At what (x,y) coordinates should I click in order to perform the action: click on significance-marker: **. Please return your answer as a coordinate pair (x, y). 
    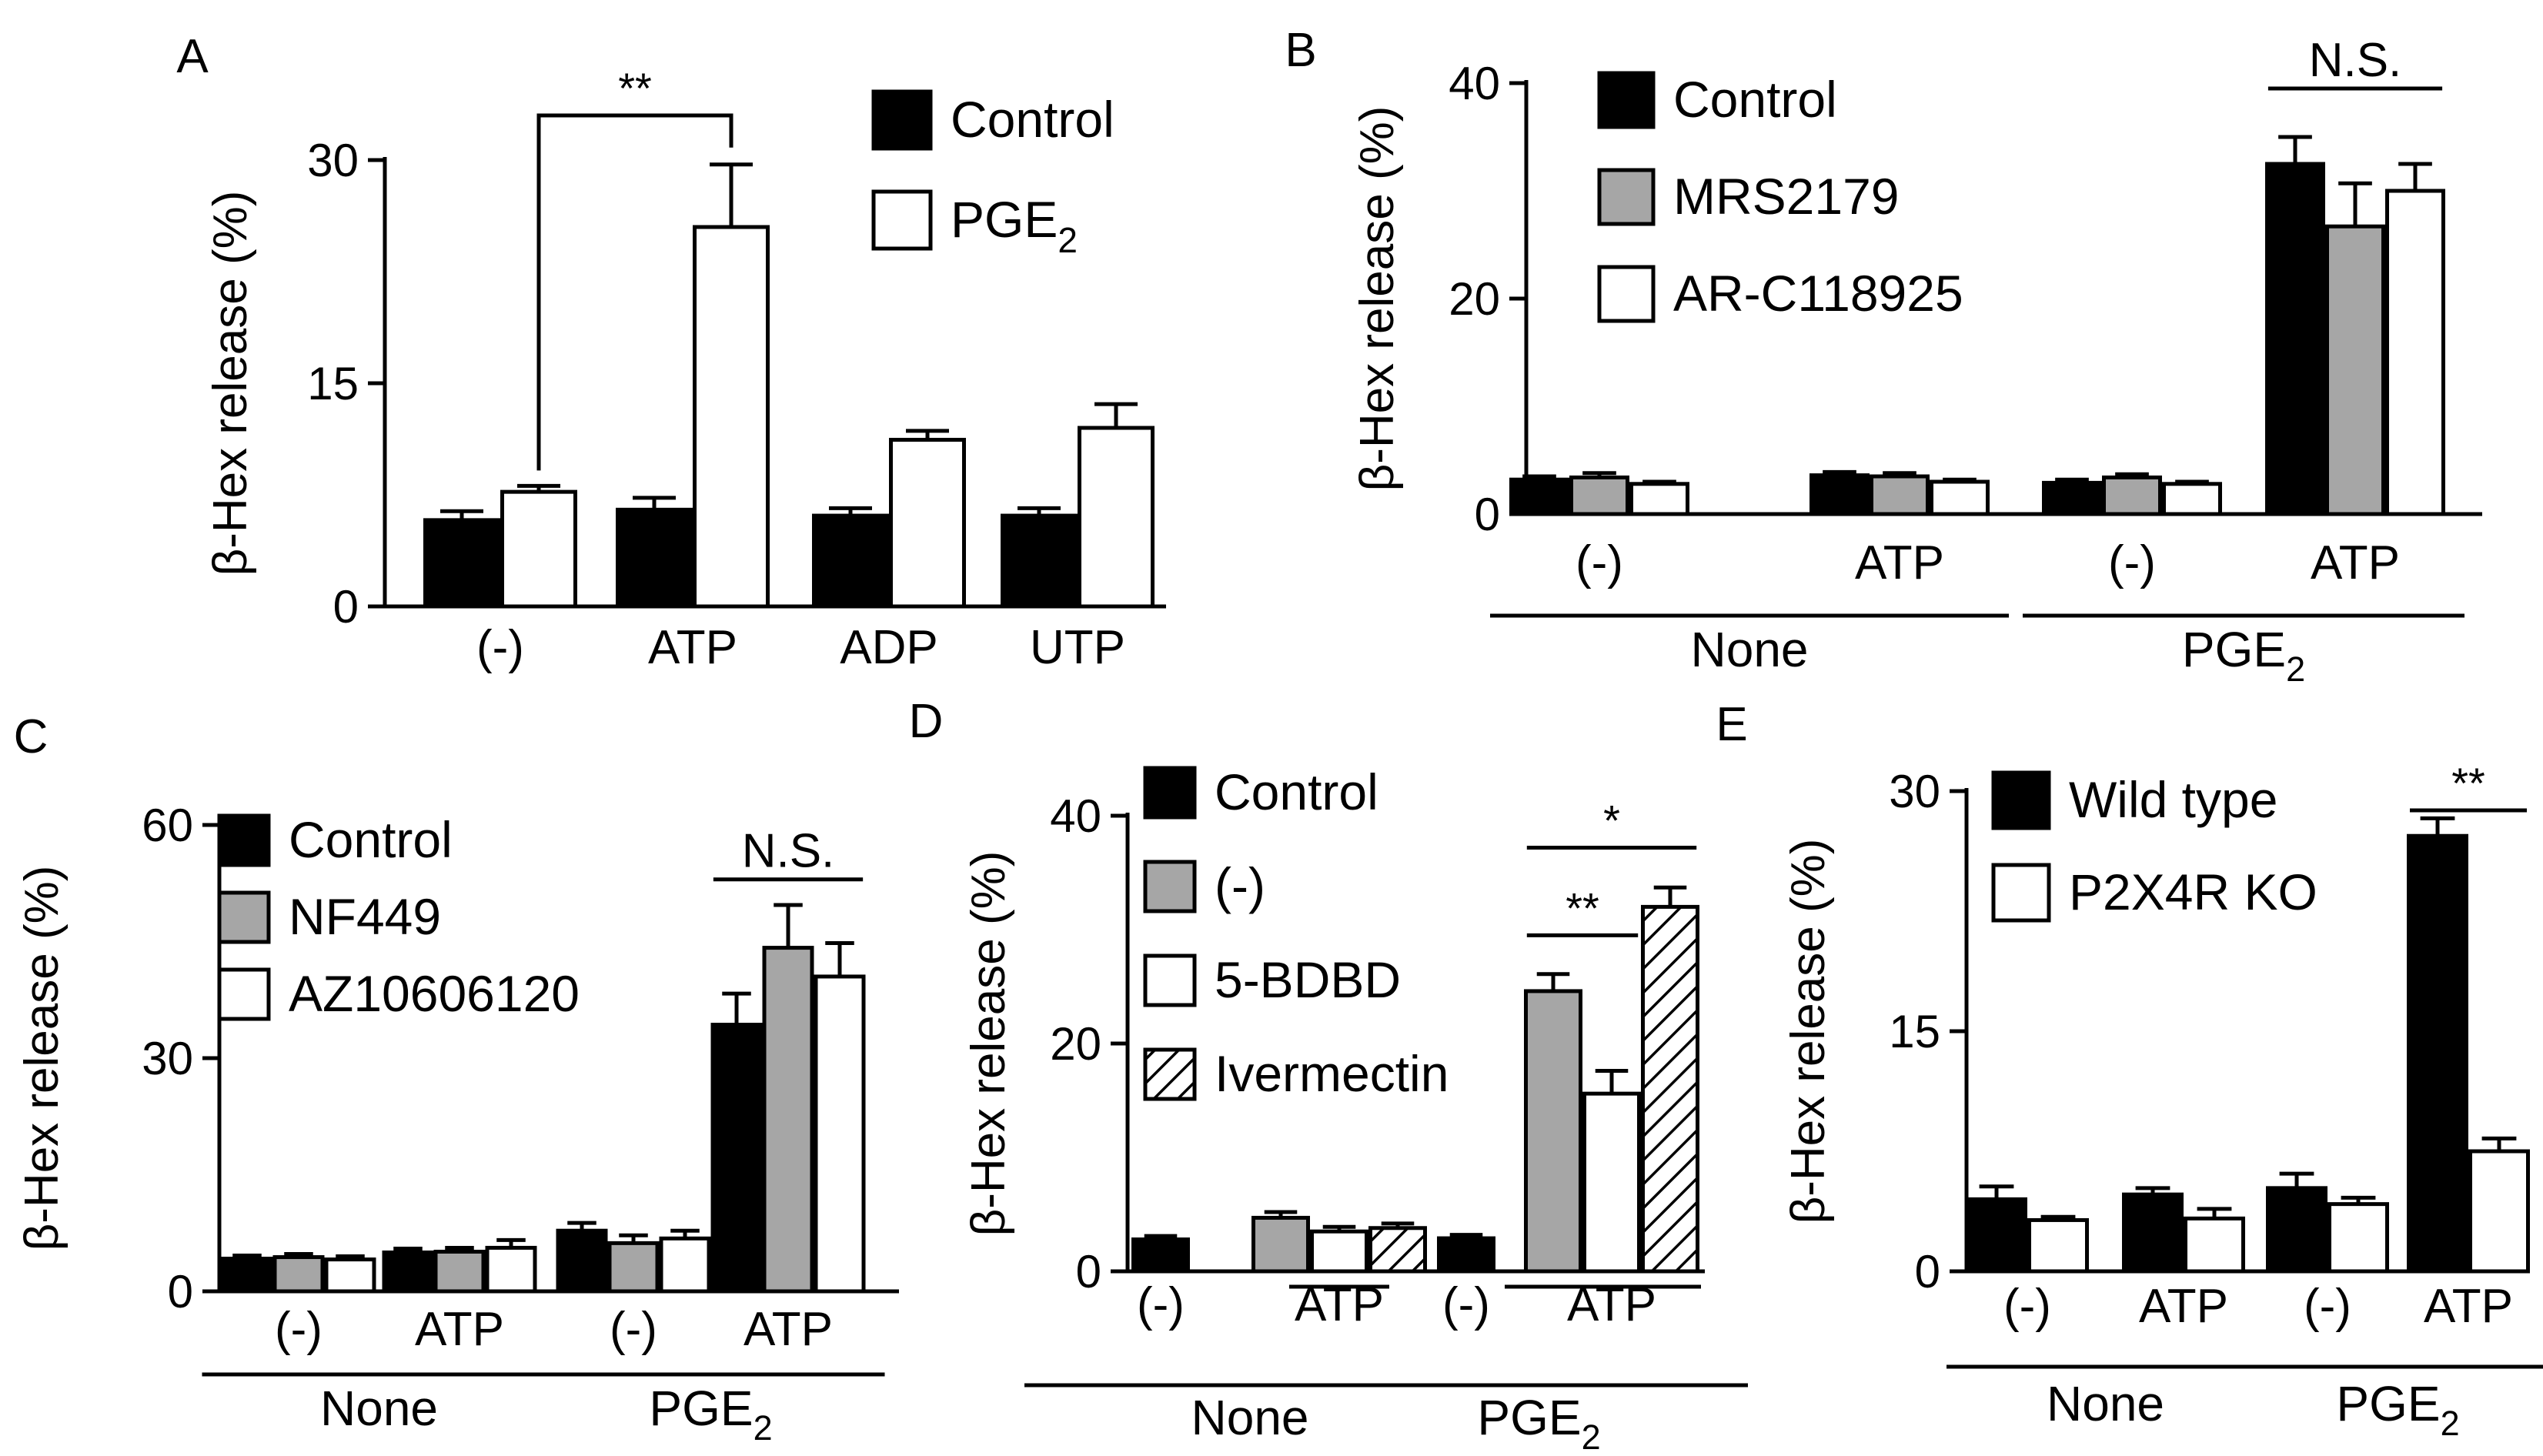
    Looking at the image, I should click on (635, 88).